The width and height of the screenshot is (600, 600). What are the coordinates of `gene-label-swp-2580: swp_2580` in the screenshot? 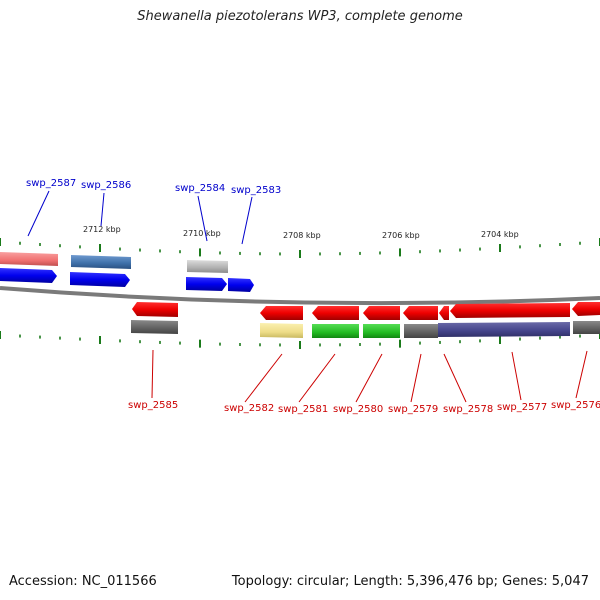 It's located at (358, 409).